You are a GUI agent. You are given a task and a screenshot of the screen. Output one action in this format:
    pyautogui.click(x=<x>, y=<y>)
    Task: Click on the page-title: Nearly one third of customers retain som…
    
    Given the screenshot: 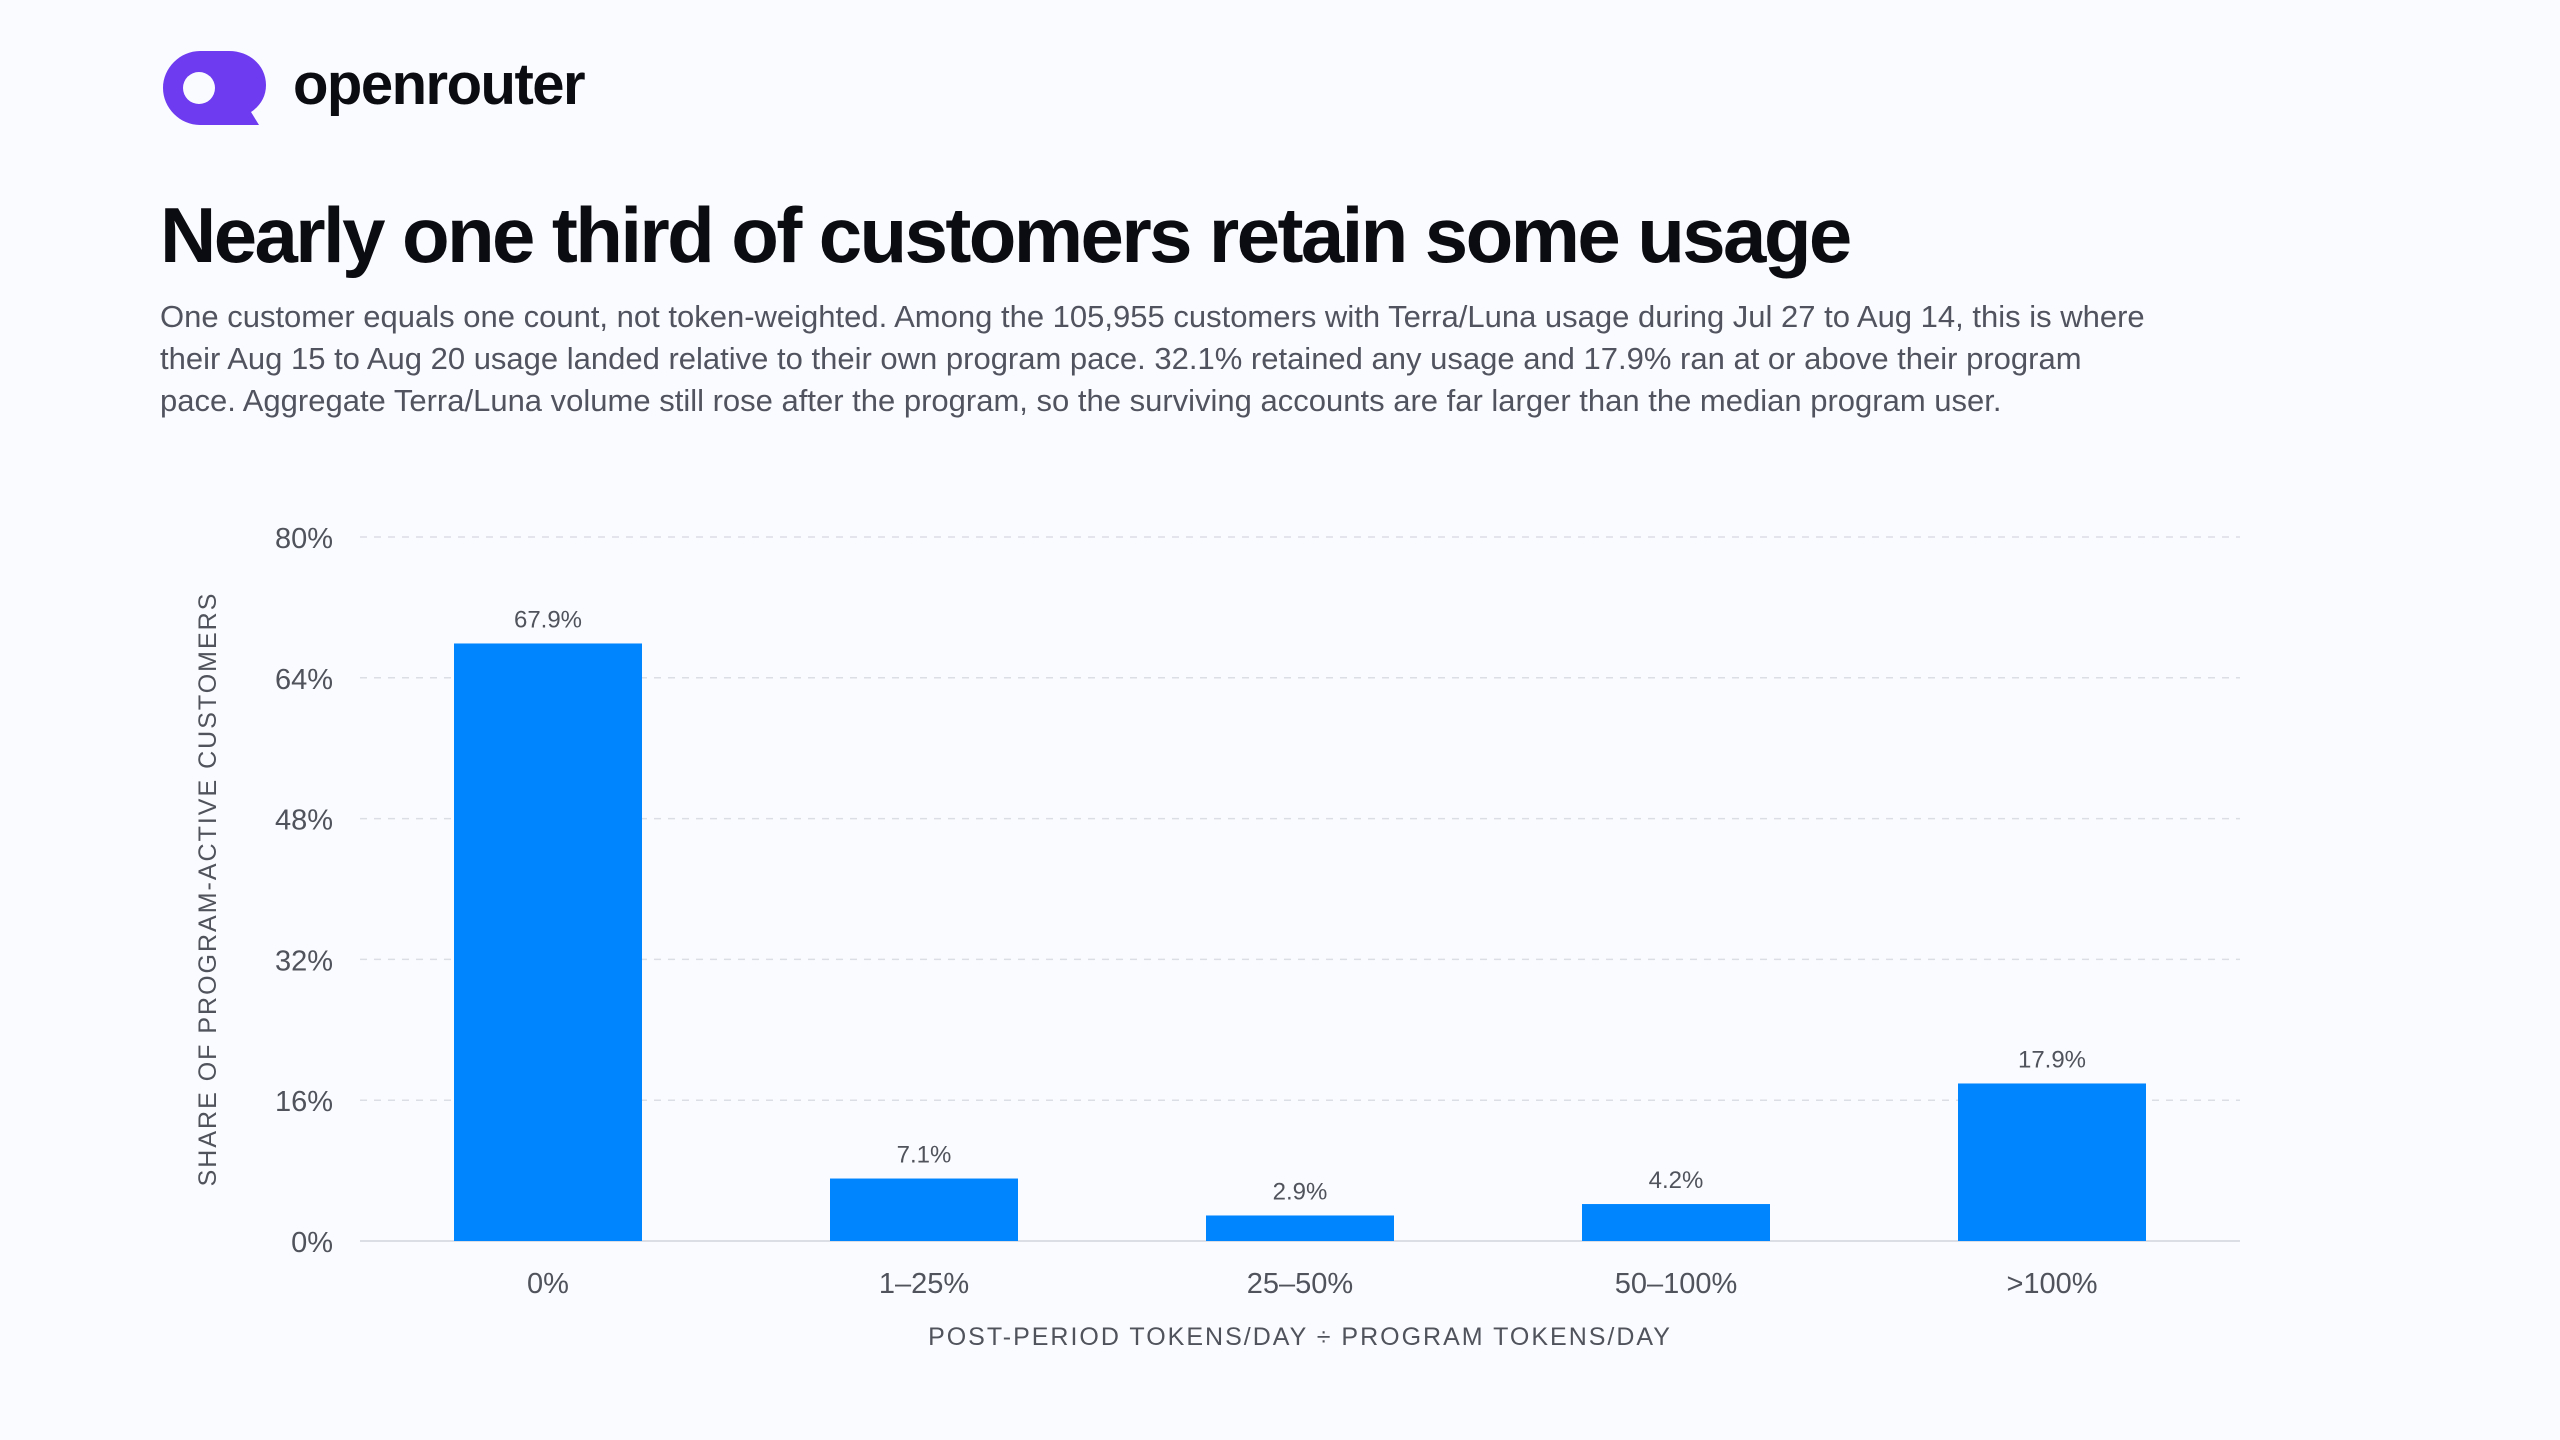 What is the action you would take?
    pyautogui.click(x=1006, y=235)
    